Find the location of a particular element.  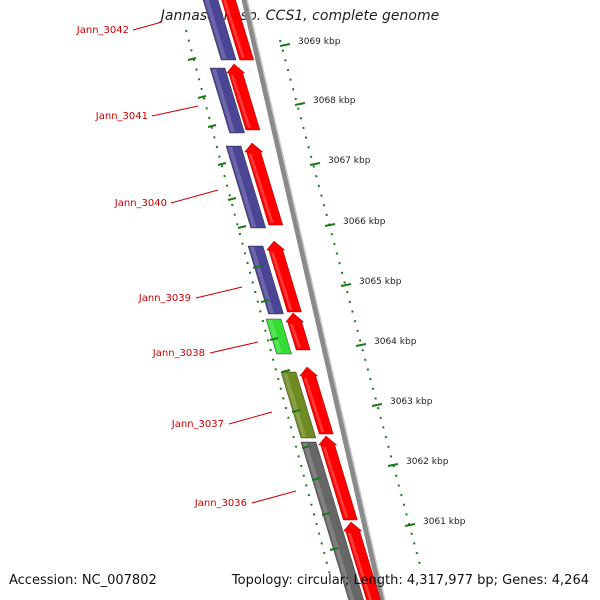

scale-tick-label: 3069 kbp is located at coordinates (319, 42).